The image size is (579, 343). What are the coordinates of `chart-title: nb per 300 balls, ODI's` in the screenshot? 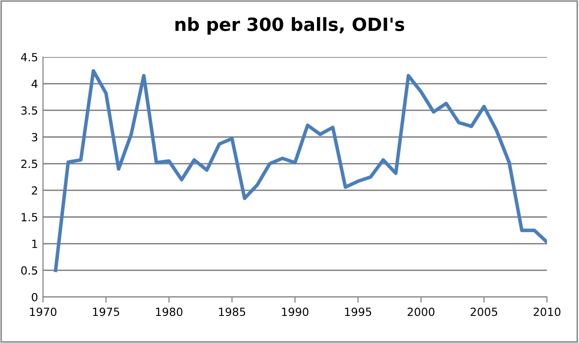 It's located at (289, 26).